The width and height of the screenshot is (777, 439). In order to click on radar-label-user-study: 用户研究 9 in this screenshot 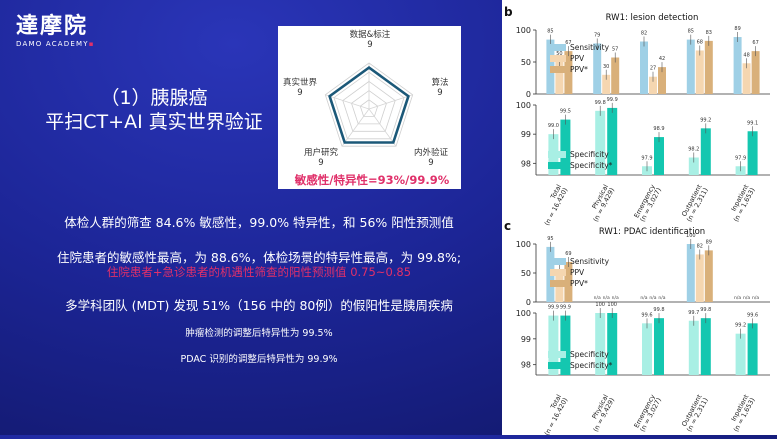, I will do `click(321, 158)`.